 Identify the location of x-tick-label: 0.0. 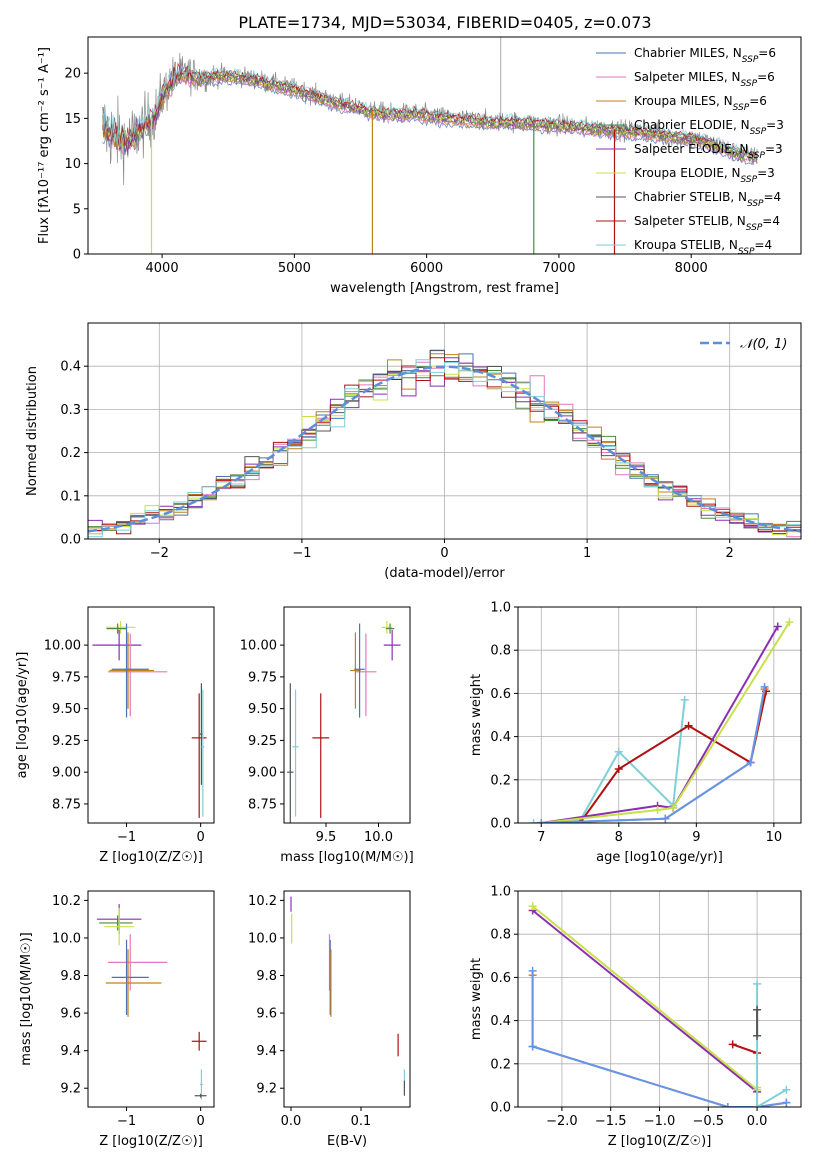
(757, 1121).